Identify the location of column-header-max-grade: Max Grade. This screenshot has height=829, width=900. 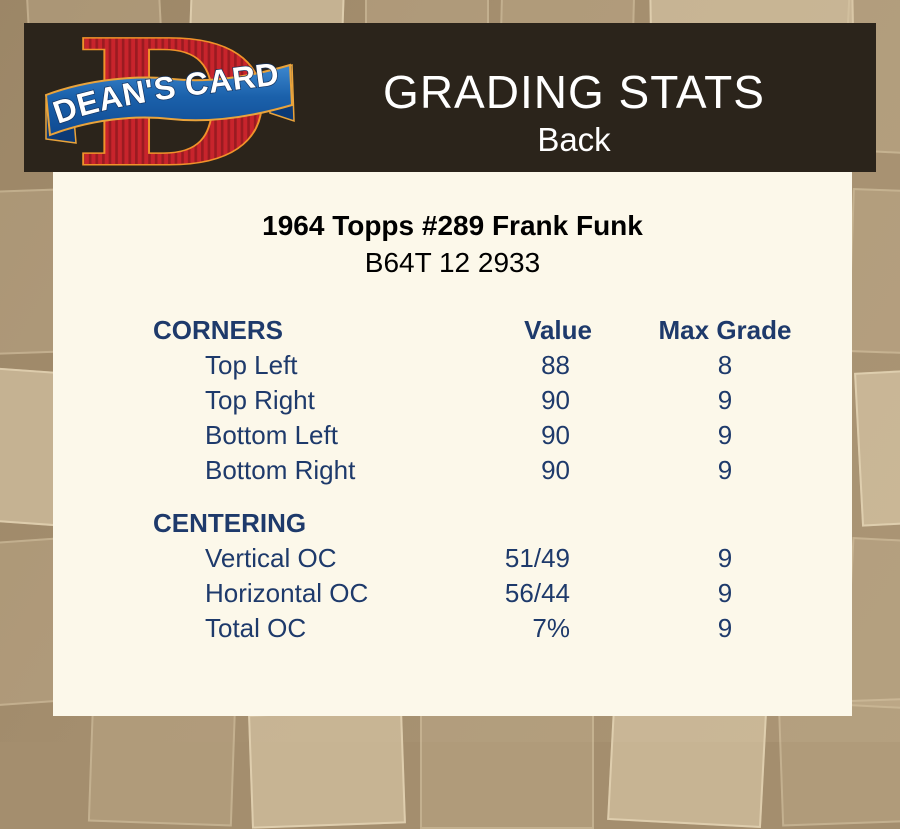
(725, 330).